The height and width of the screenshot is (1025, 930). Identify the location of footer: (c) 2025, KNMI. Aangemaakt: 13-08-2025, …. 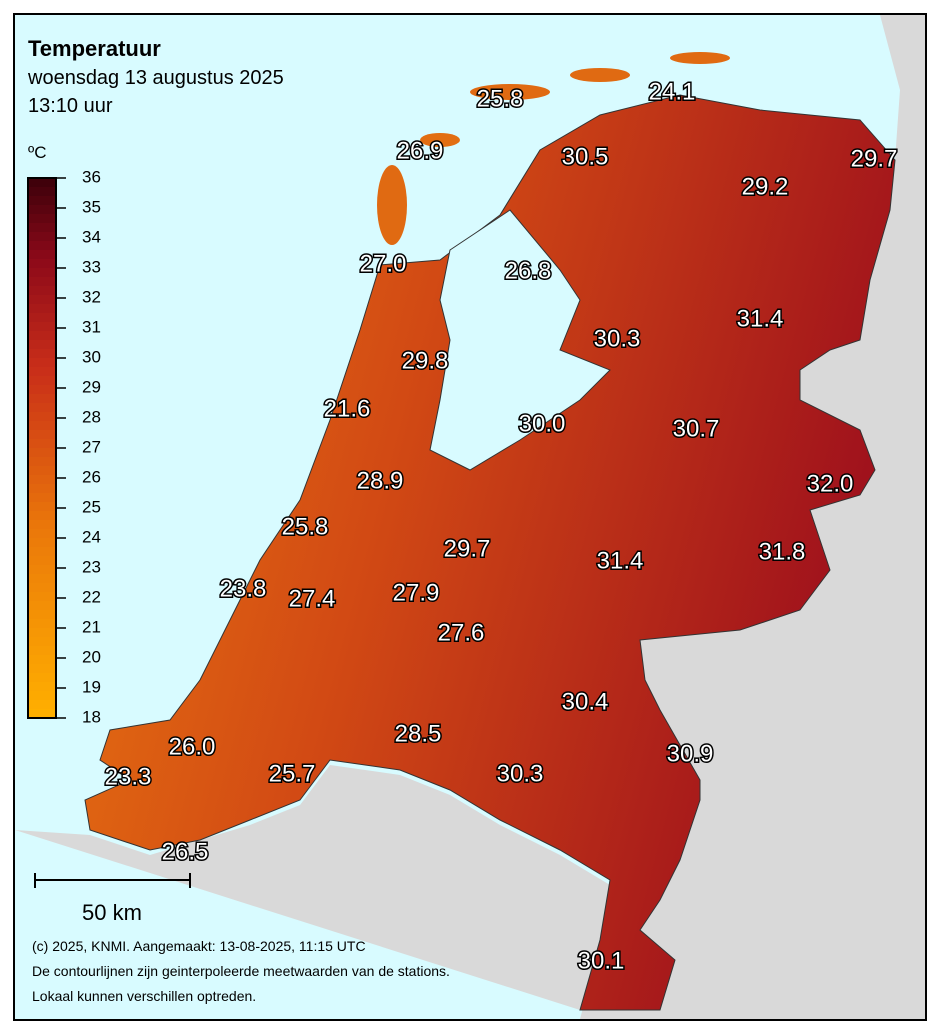
(199, 946).